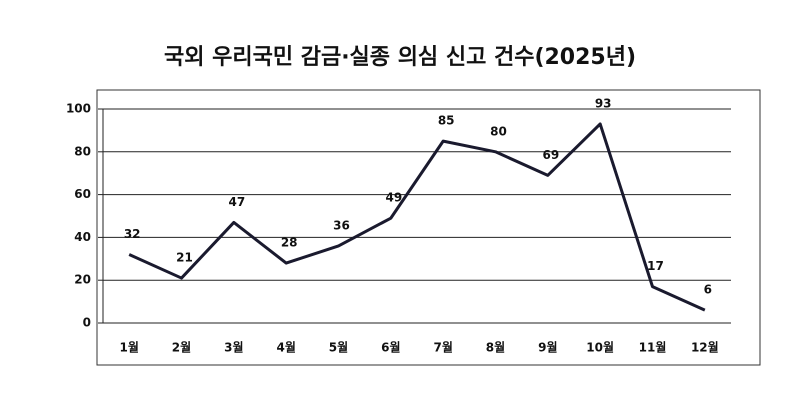 The image size is (800, 410). I want to click on data-label: 17, so click(655, 266).